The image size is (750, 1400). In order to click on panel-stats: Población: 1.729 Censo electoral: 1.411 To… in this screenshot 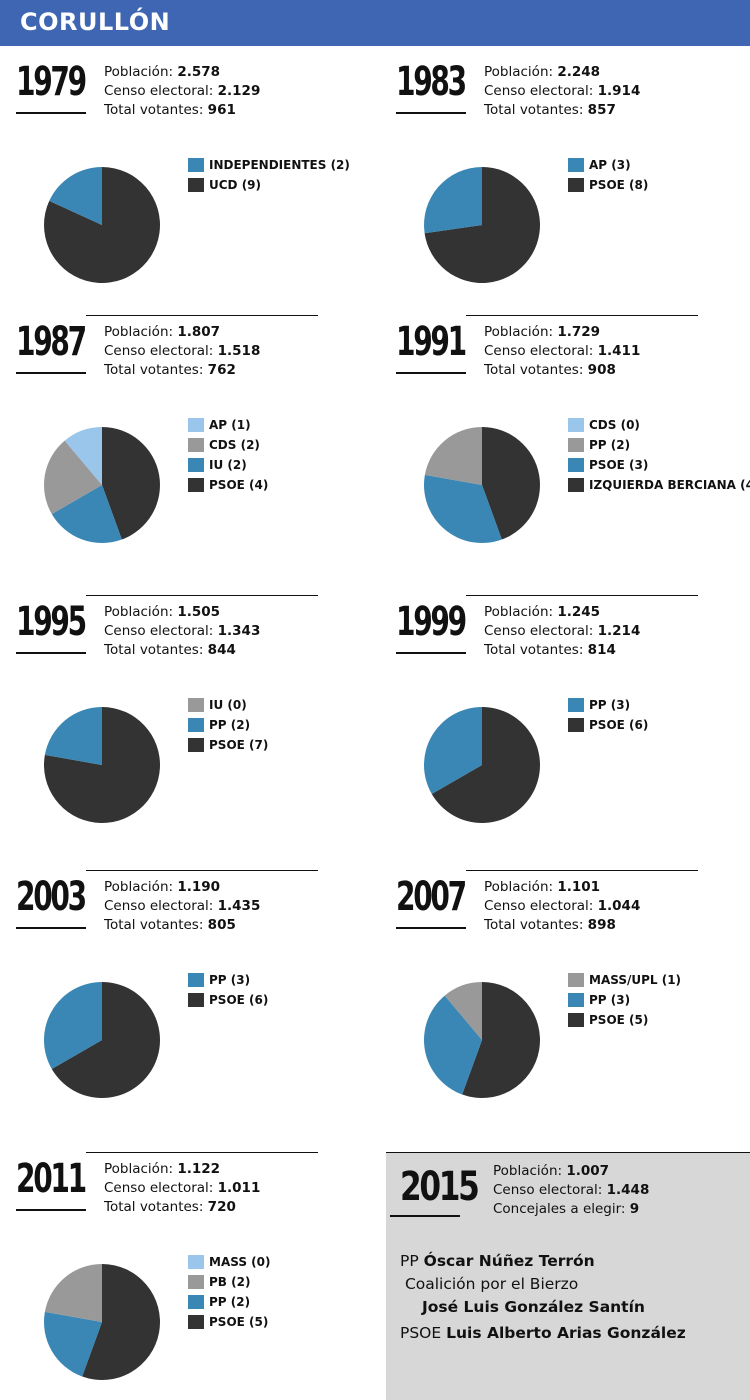, I will do `click(562, 351)`.